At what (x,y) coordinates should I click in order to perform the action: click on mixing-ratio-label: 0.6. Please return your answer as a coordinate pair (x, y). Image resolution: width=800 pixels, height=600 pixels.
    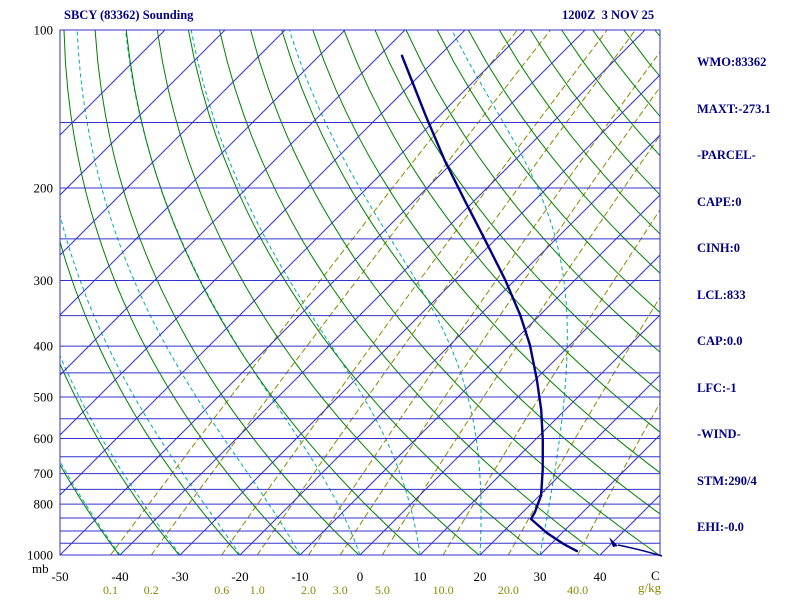
    Looking at the image, I should click on (221, 590).